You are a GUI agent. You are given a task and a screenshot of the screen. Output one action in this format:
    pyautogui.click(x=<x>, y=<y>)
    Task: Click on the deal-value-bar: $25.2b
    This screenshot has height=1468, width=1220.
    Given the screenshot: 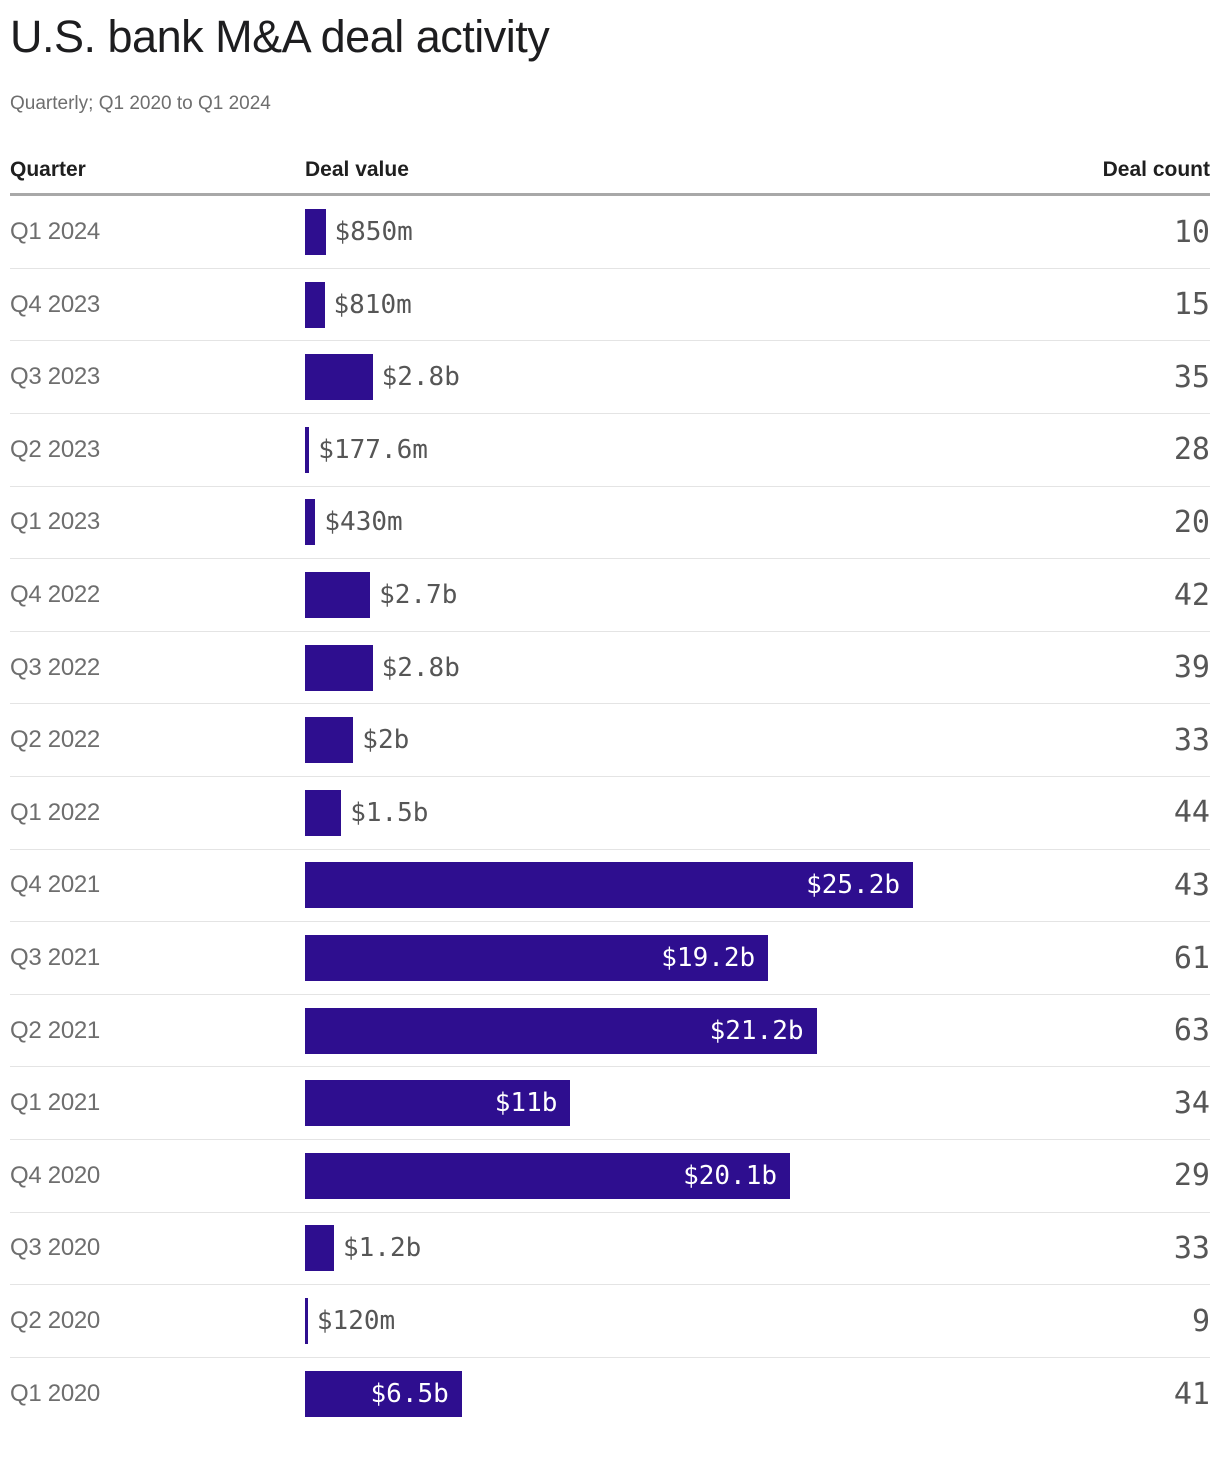 What is the action you would take?
    pyautogui.click(x=609, y=885)
    